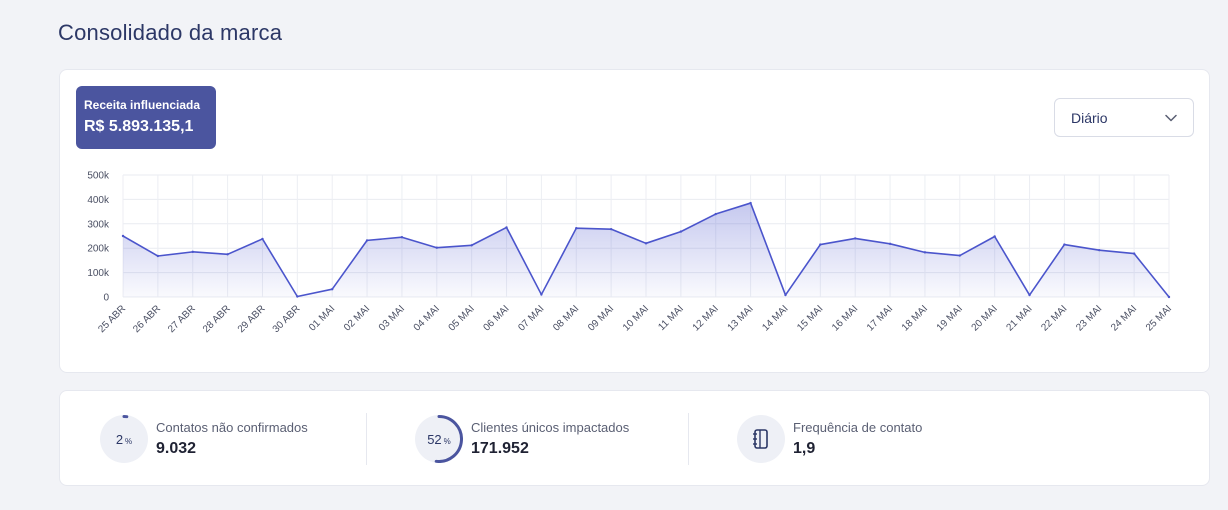 This screenshot has height=510, width=1228. What do you see at coordinates (98, 176) in the screenshot?
I see `y-tick-label: 500k` at bounding box center [98, 176].